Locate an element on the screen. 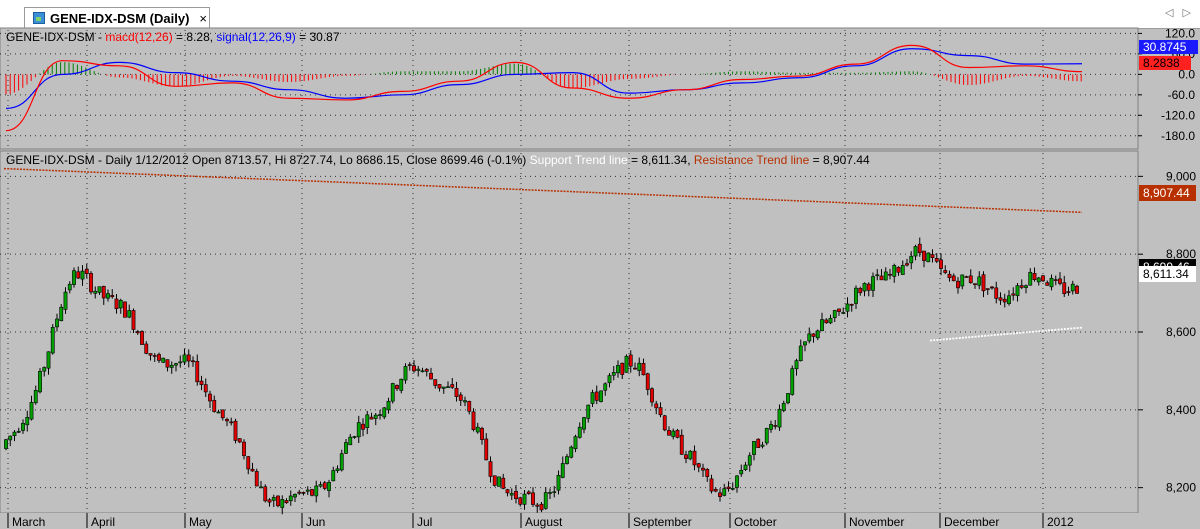  macd-y-tick-label: -60.0 is located at coordinates (1182, 95).